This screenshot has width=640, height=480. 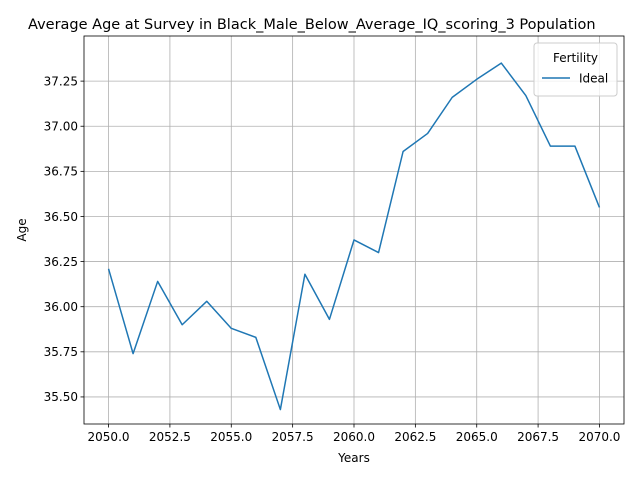 I want to click on y-tick-label: 35.50, so click(x=61, y=397).